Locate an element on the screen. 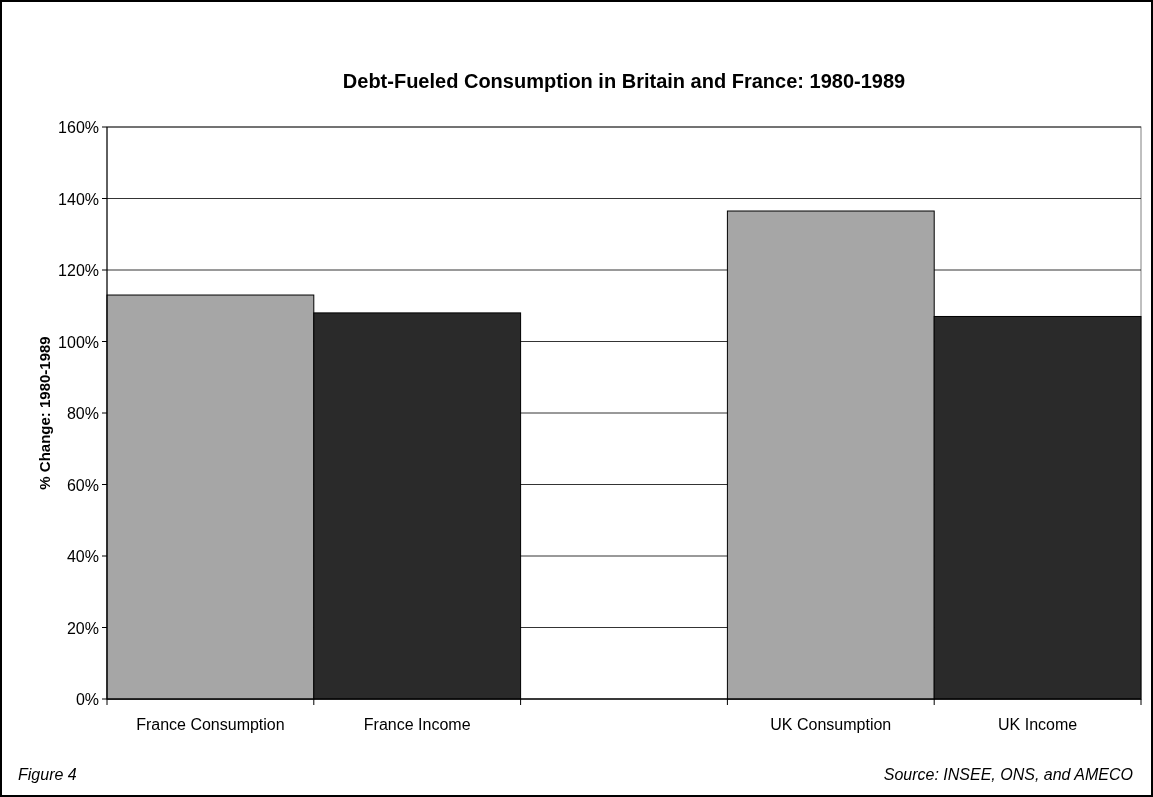  y-tick-label: 100% is located at coordinates (78, 342).